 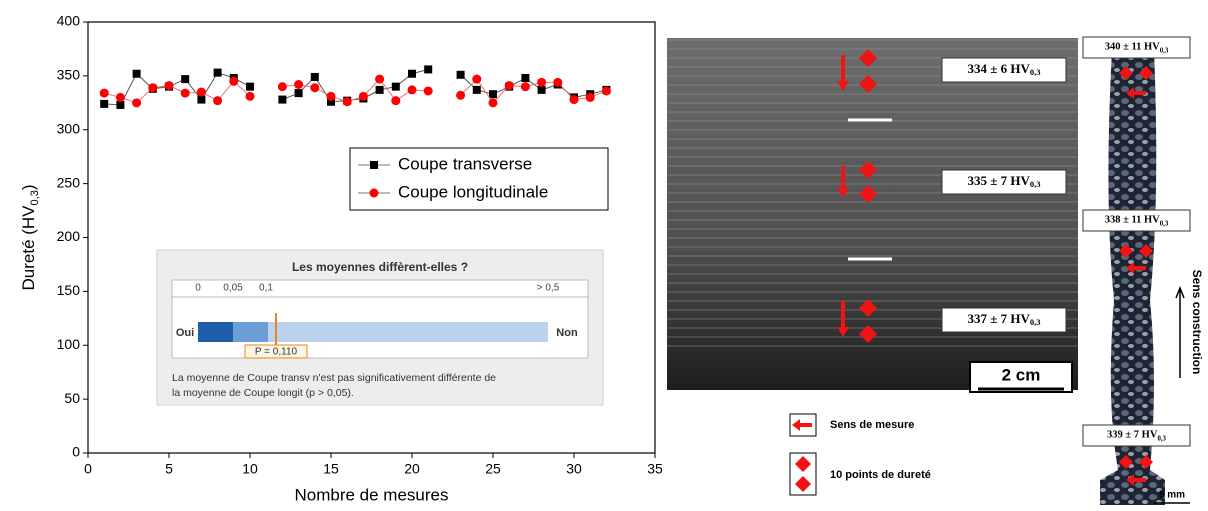 I want to click on wide-labels: 334 ± 6 HV0,3 335 ± 7 HV0,3 337 ± 7 HV0,3, so click(x=1004, y=195).